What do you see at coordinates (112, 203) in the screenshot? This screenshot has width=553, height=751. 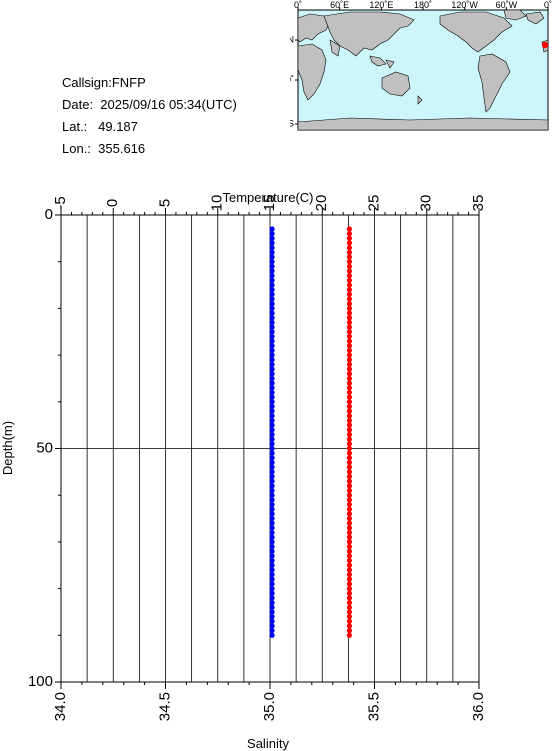 I see `temperature-tick-label: 0` at bounding box center [112, 203].